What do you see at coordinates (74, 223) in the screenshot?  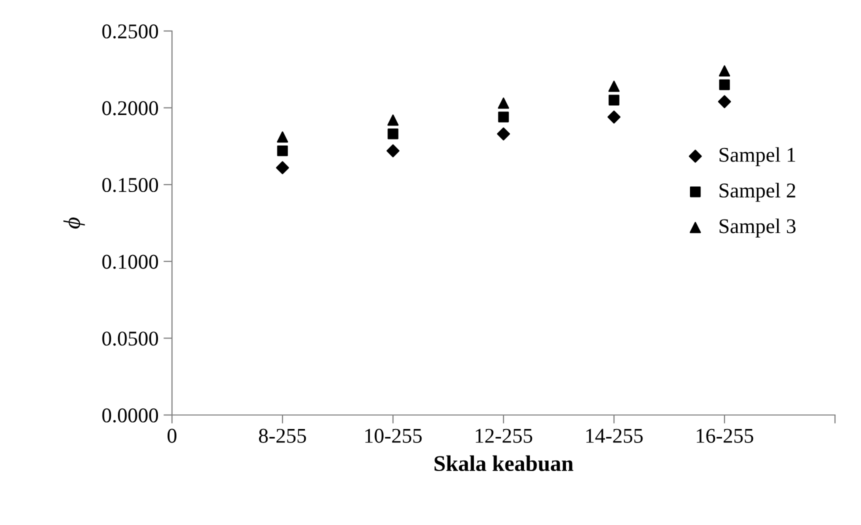 I see `y-axis-title: ϕ` at bounding box center [74, 223].